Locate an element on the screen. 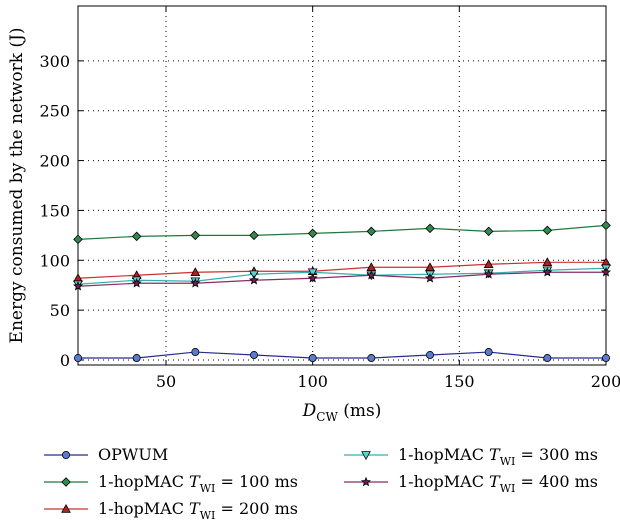  y-tick-label: 250 is located at coordinates (54, 111).